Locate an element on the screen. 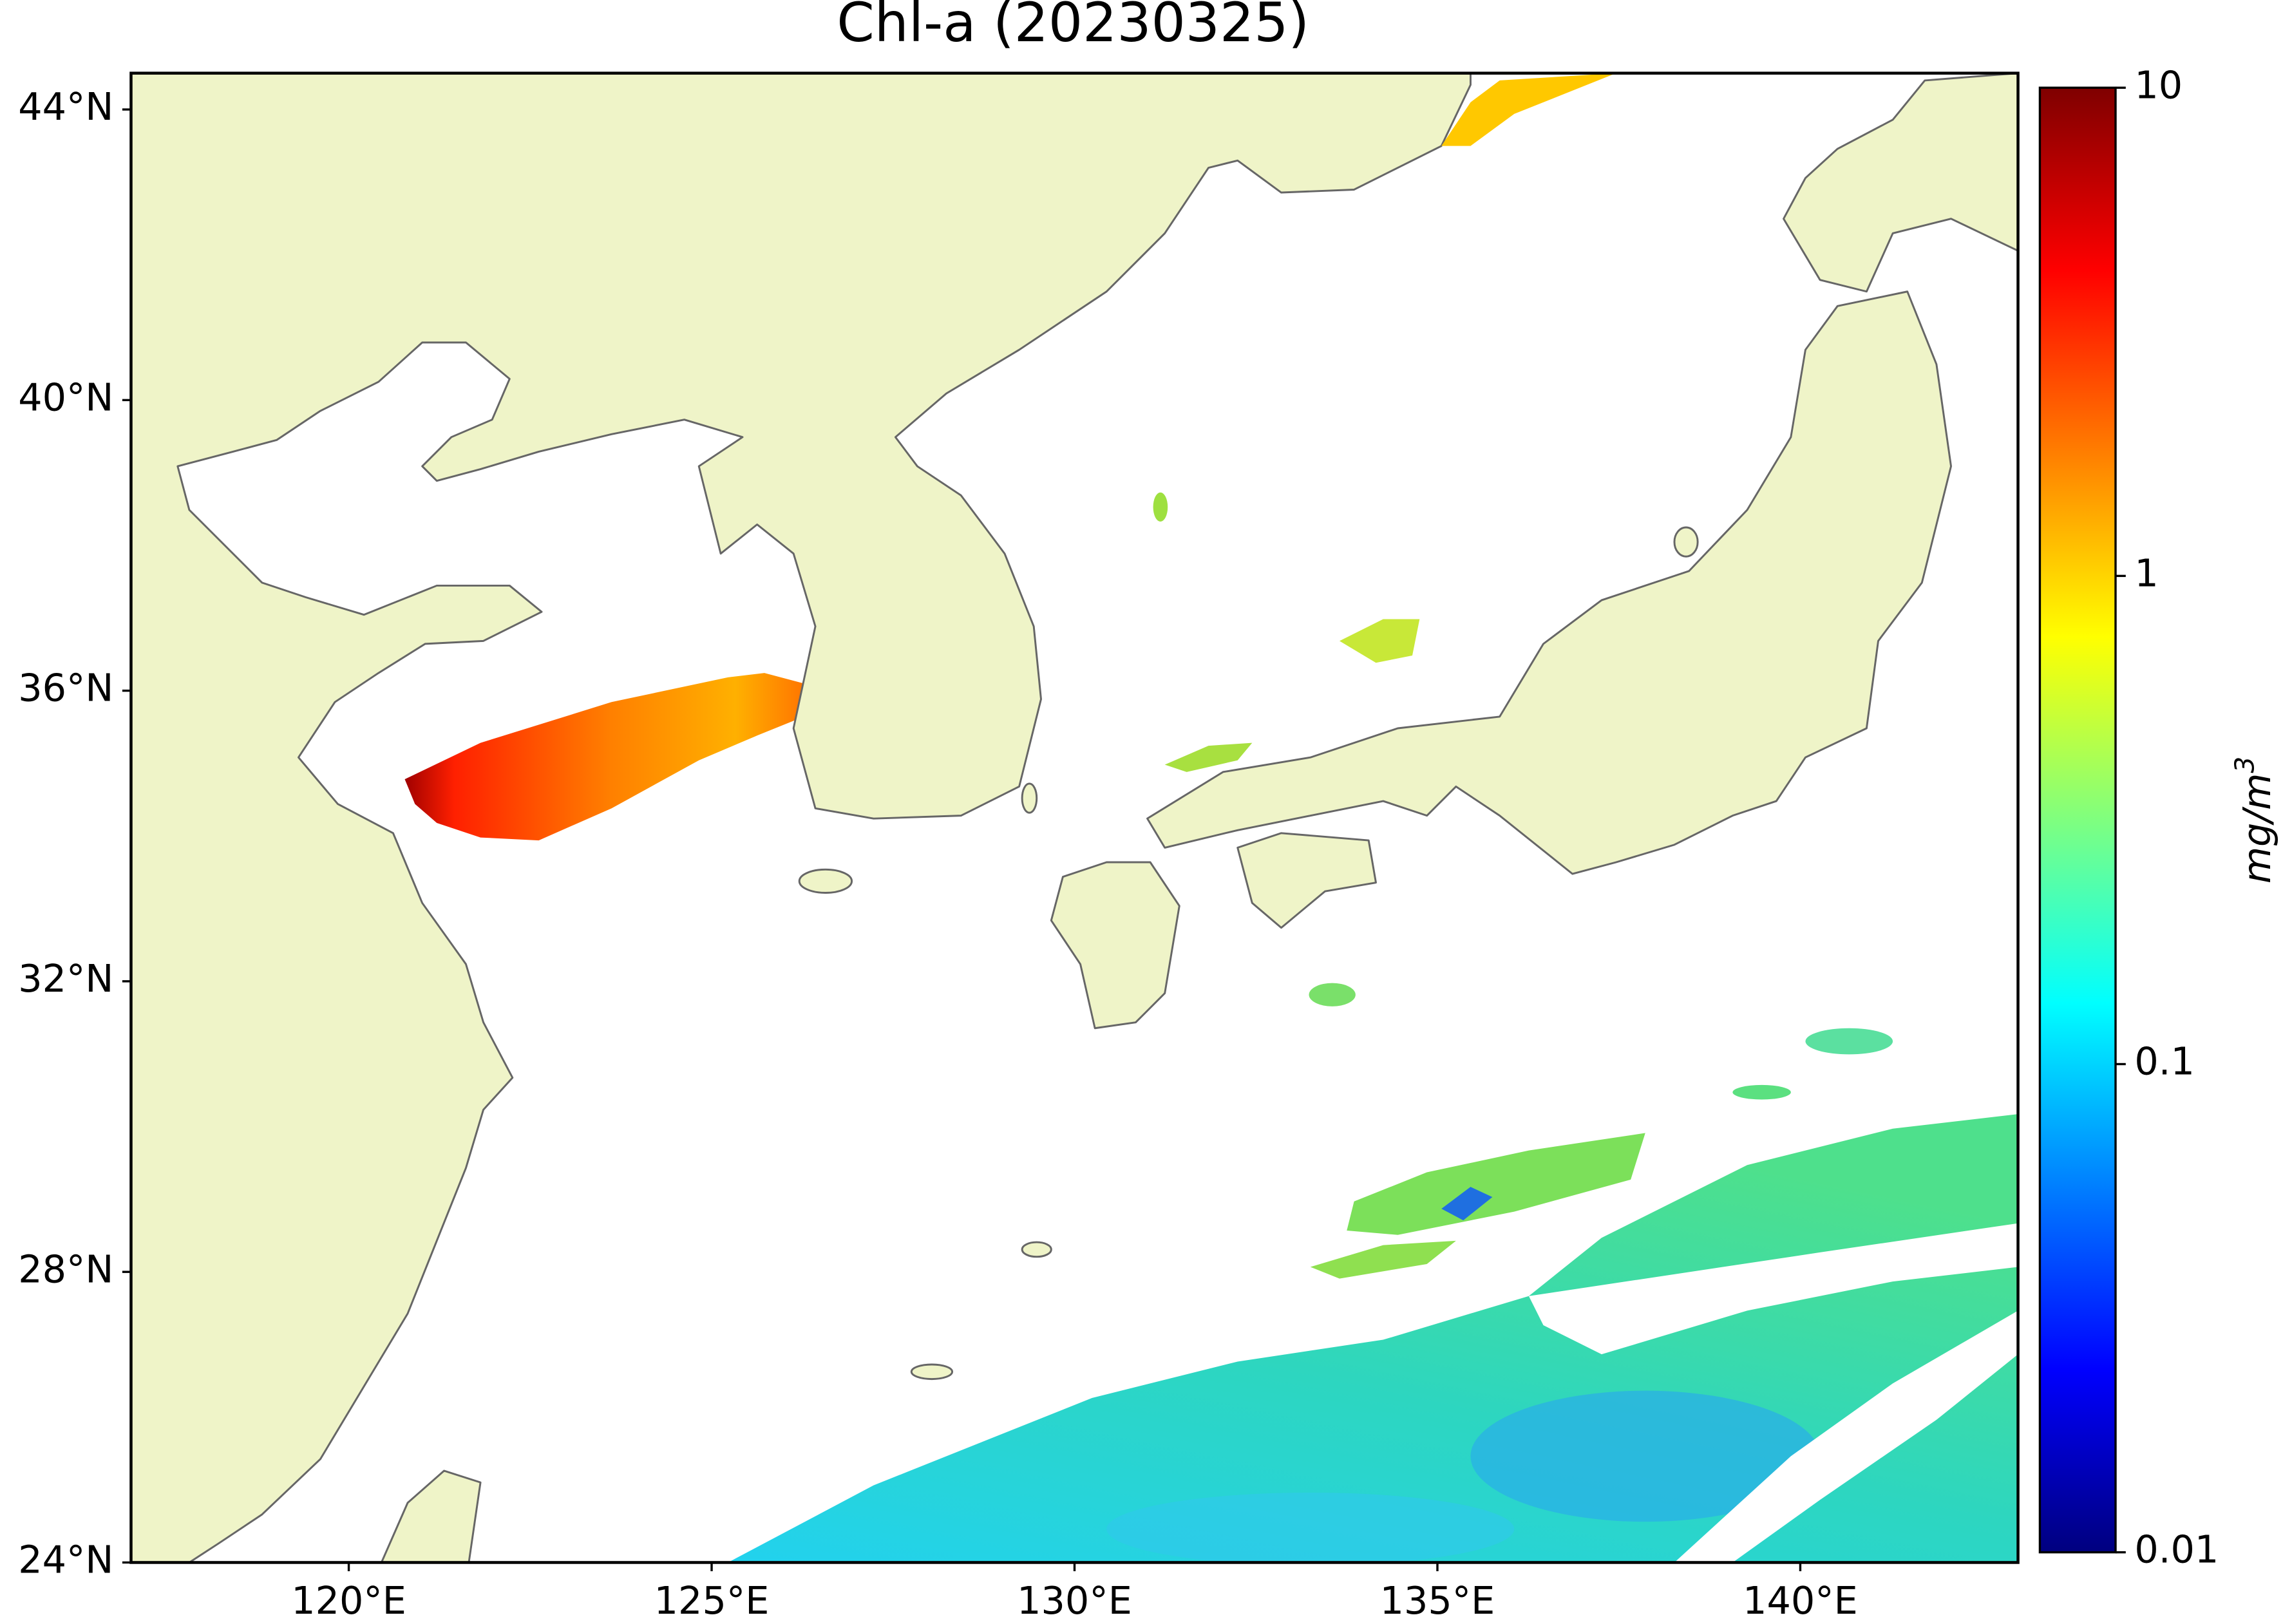  x-tick-label: 135°E is located at coordinates (1437, 1601).